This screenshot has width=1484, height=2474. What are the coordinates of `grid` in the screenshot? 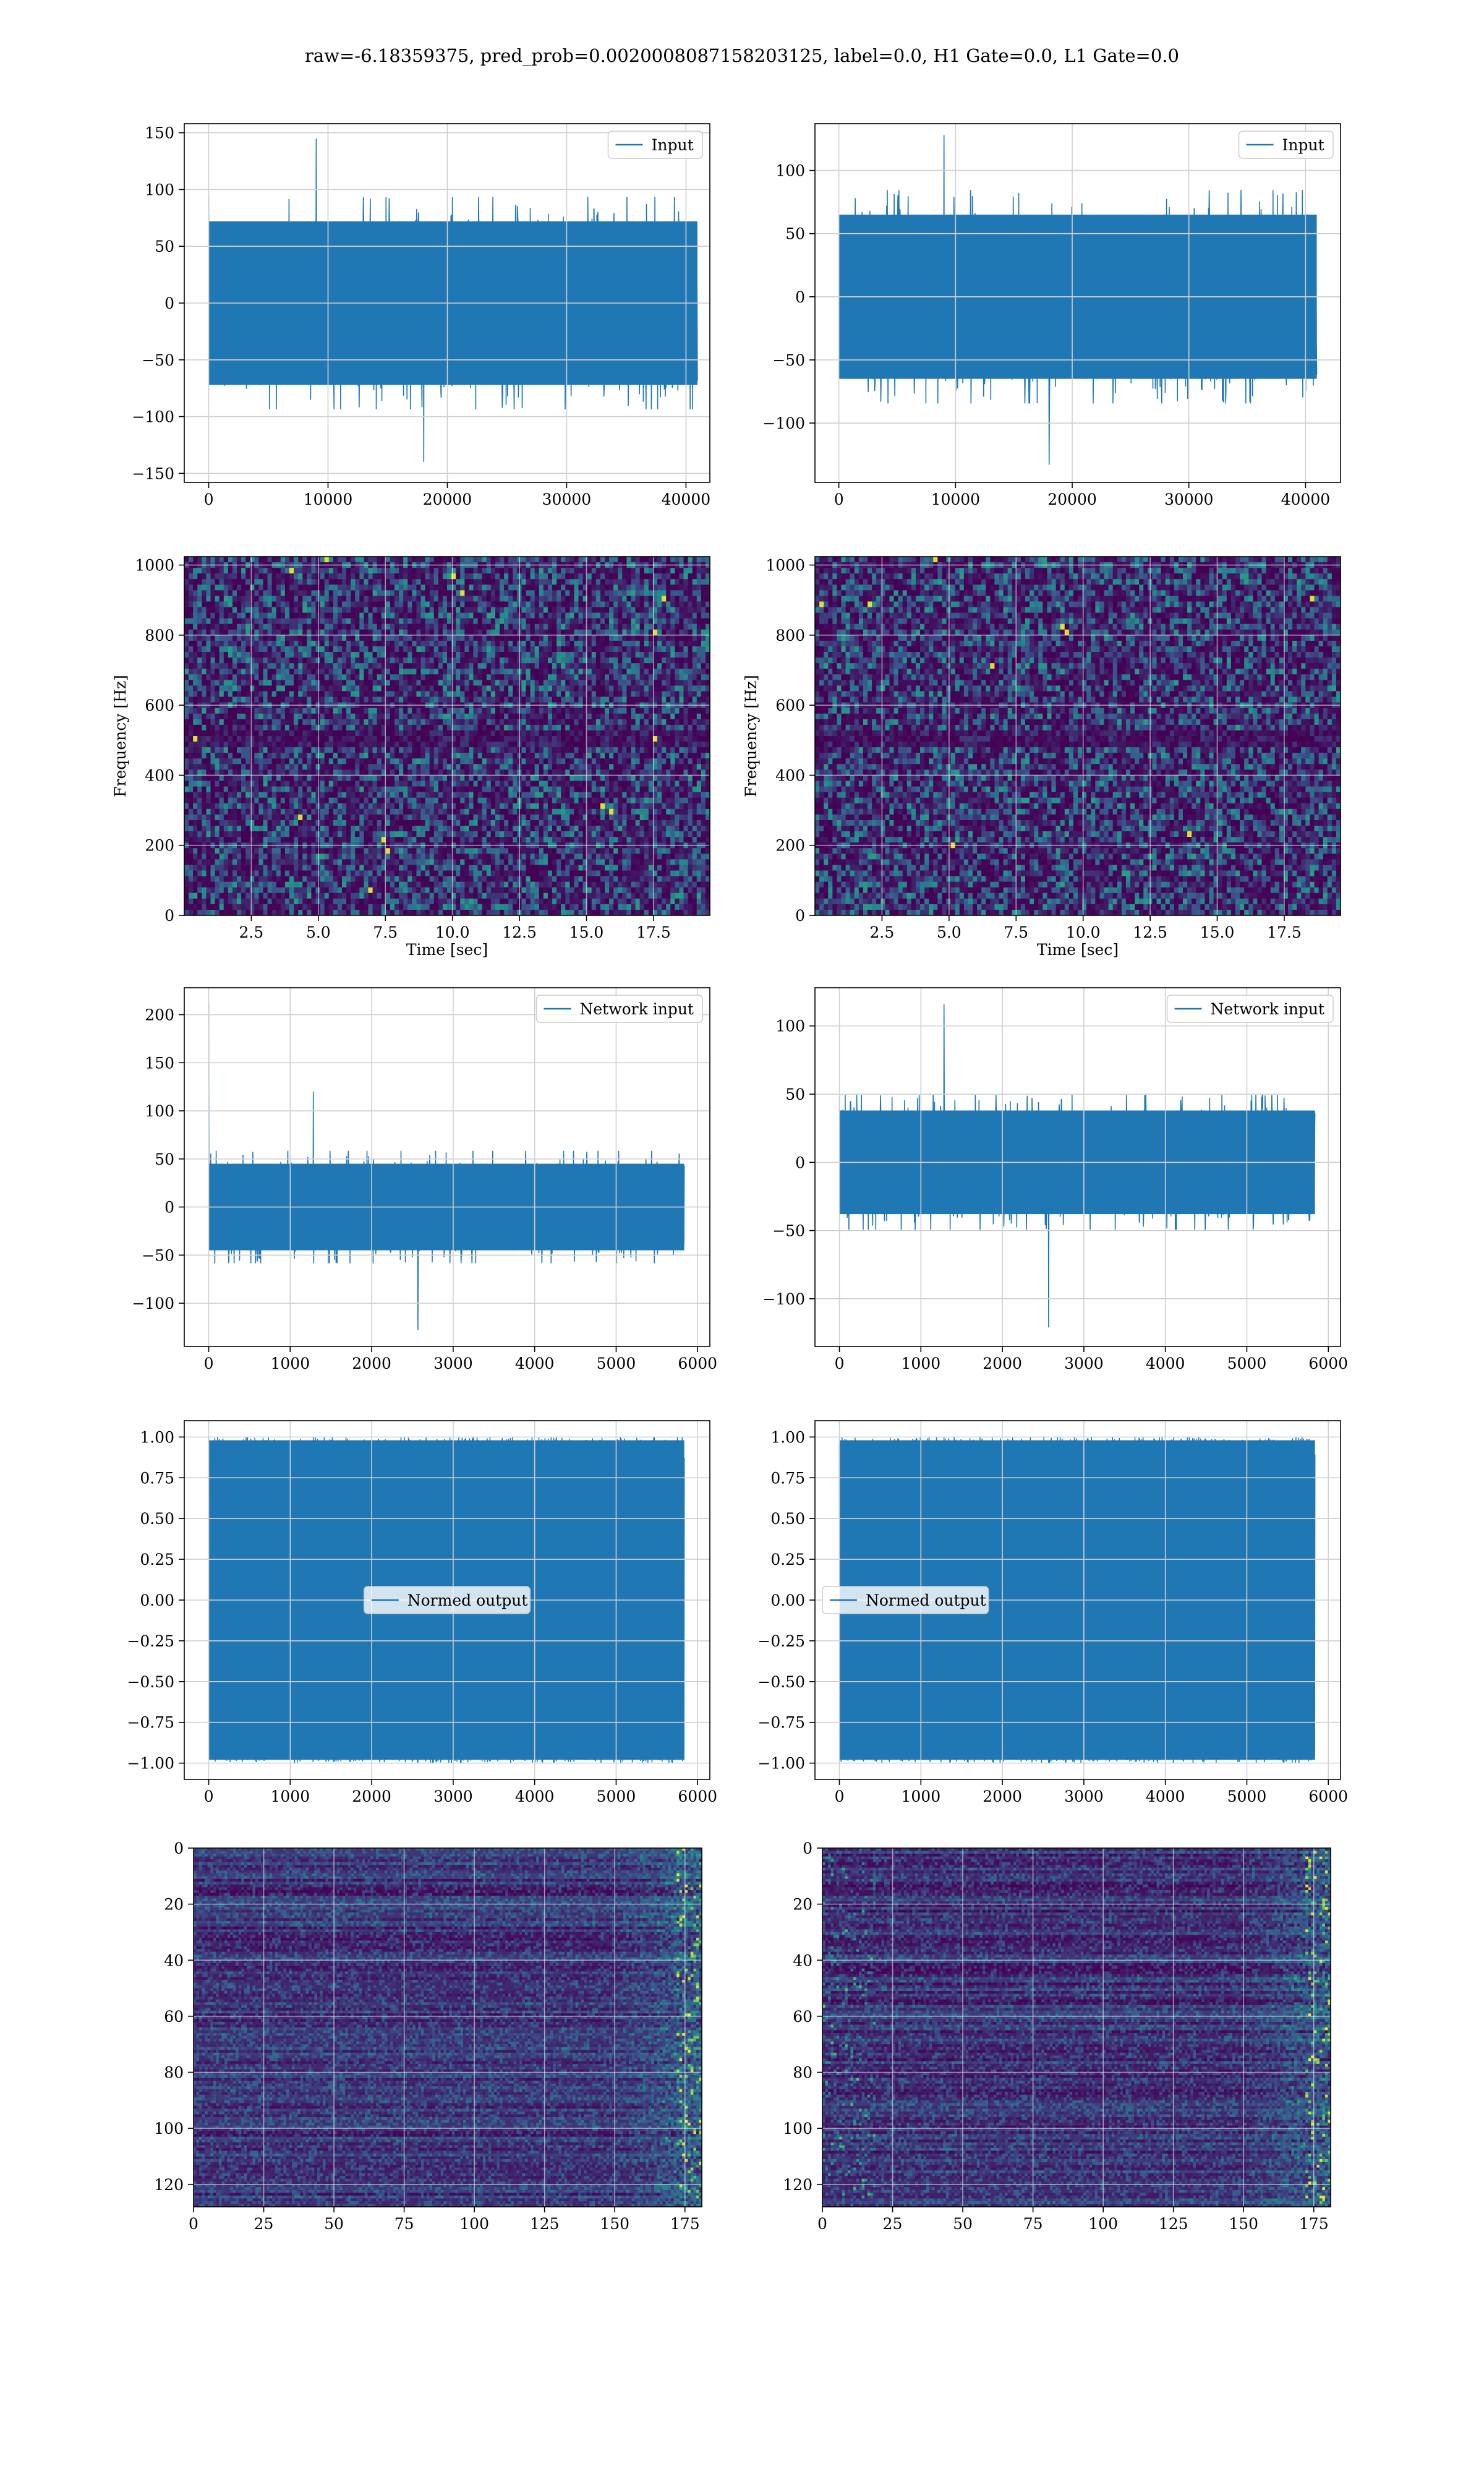 It's located at (447, 303).